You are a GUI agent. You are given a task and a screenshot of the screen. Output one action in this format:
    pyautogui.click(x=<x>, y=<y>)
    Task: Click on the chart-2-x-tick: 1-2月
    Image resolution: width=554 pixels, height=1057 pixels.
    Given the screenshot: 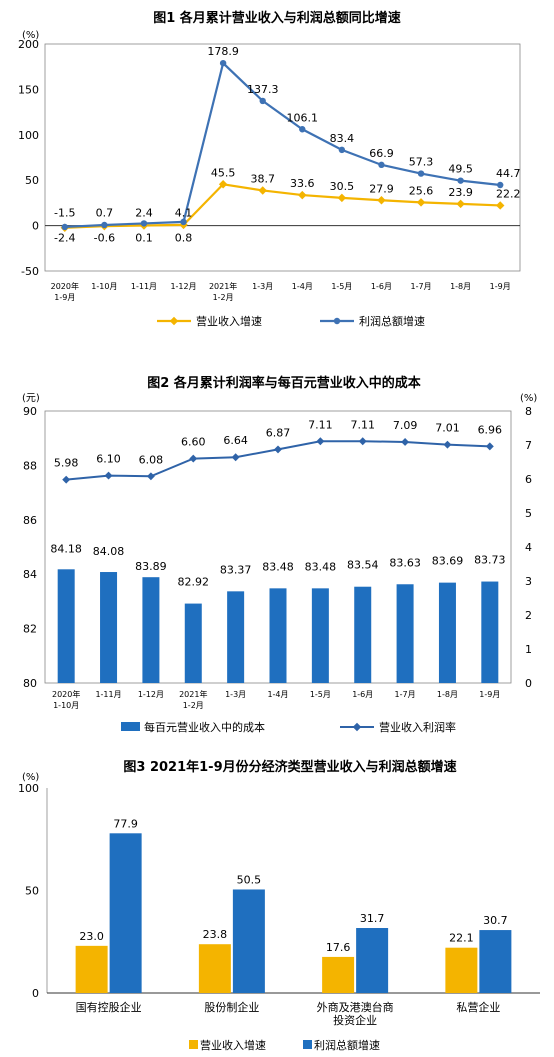 What is the action you would take?
    pyautogui.click(x=193, y=705)
    